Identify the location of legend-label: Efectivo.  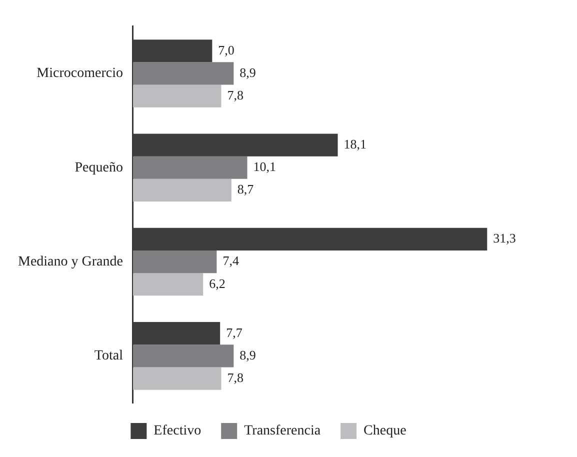
(178, 431).